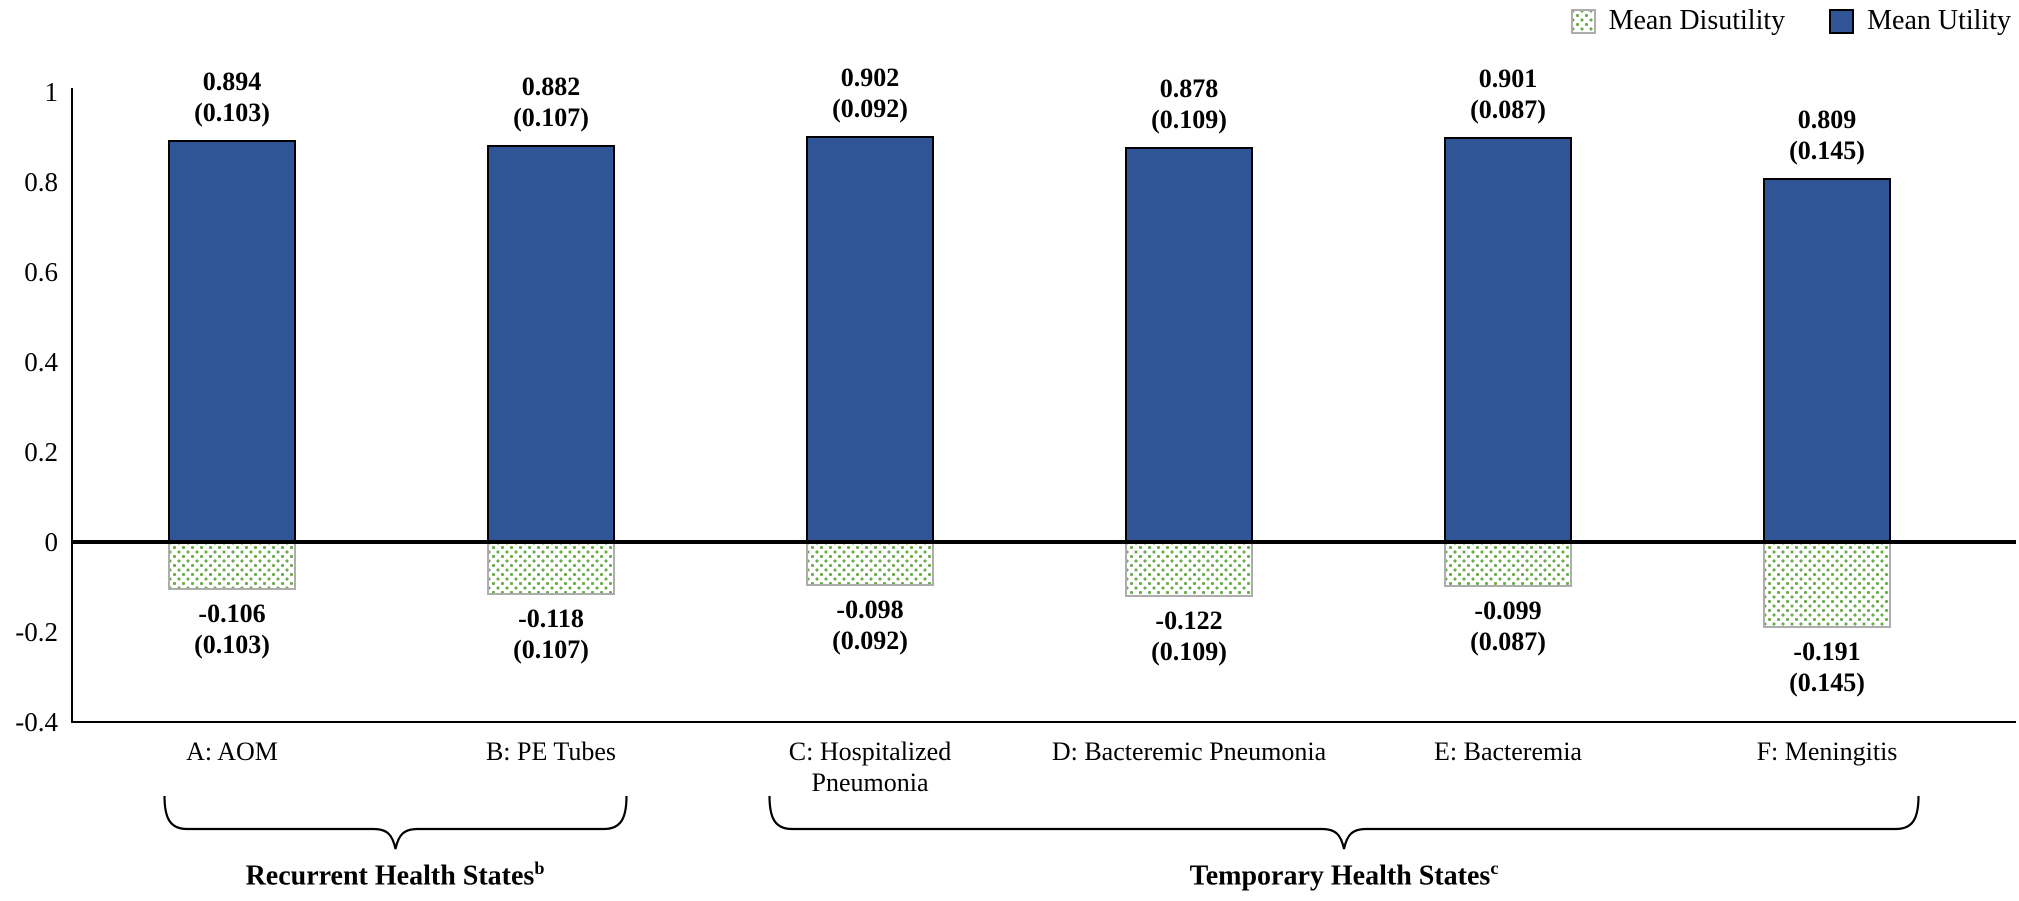  What do you see at coordinates (232, 112) in the screenshot?
I see `utility-sd-label: (0.103)` at bounding box center [232, 112].